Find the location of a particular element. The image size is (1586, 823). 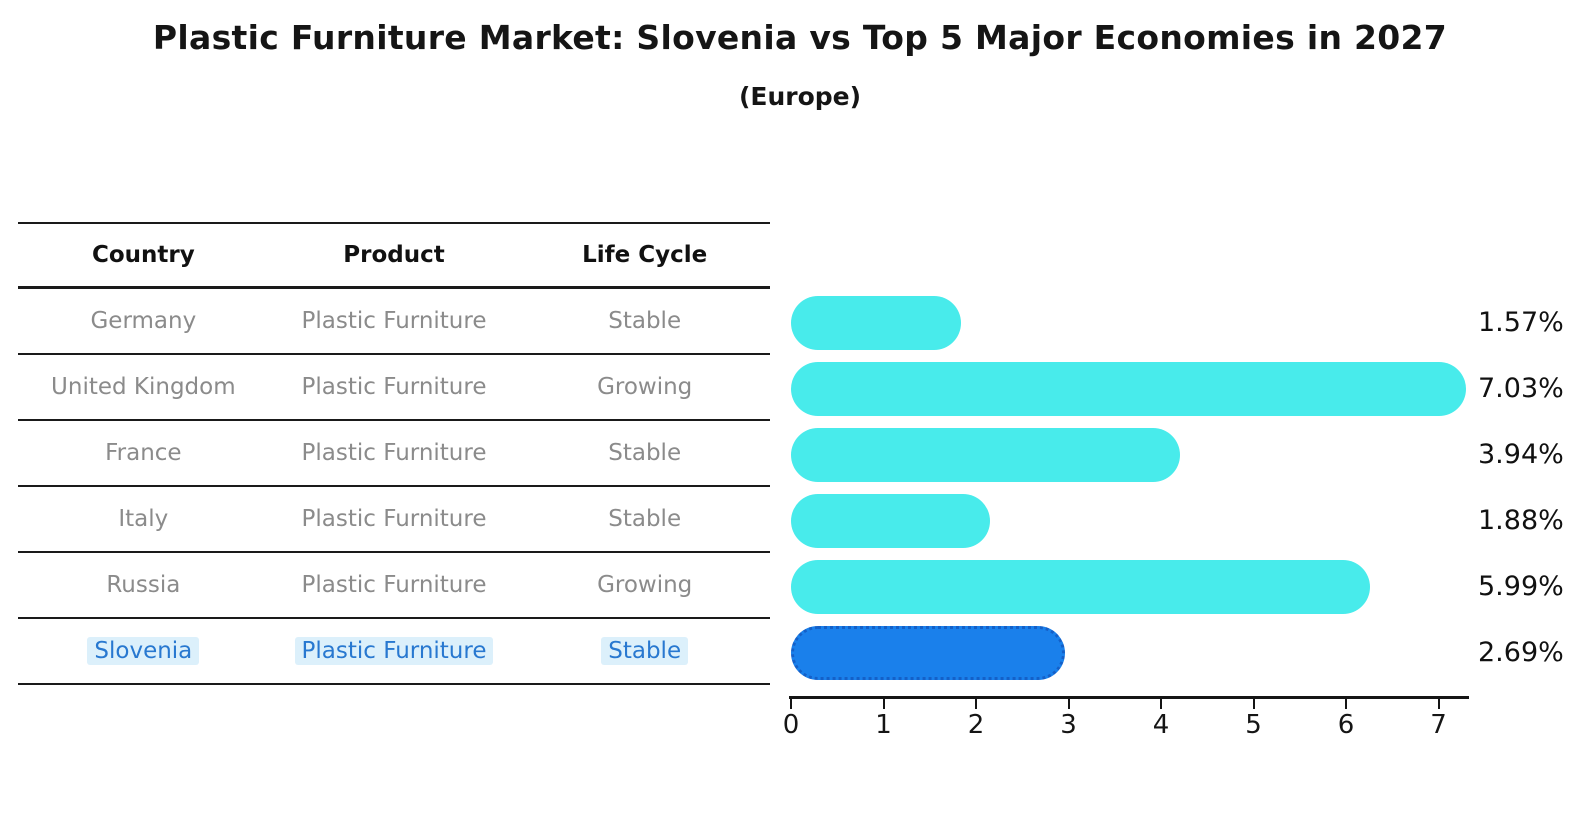

x-tick-label: 6 is located at coordinates (1346, 725).